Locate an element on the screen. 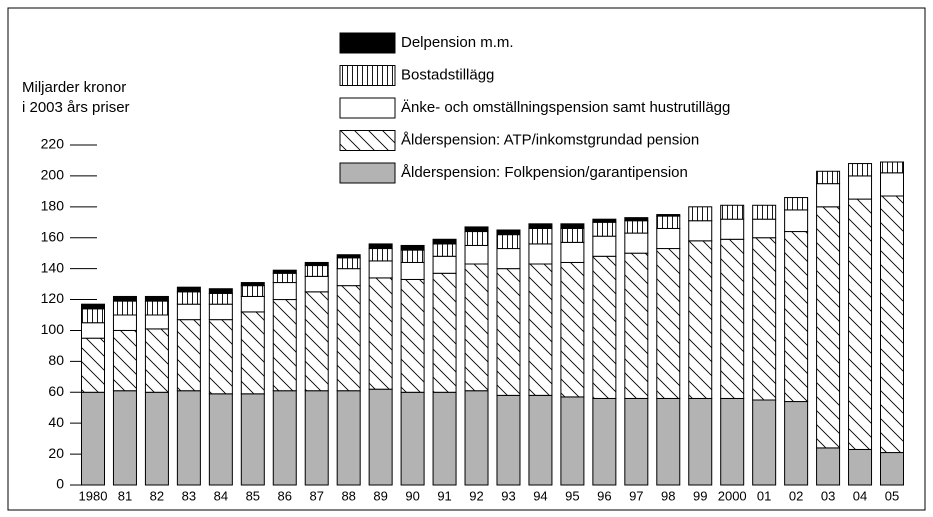  x-tick-label: 01 is located at coordinates (764, 495).